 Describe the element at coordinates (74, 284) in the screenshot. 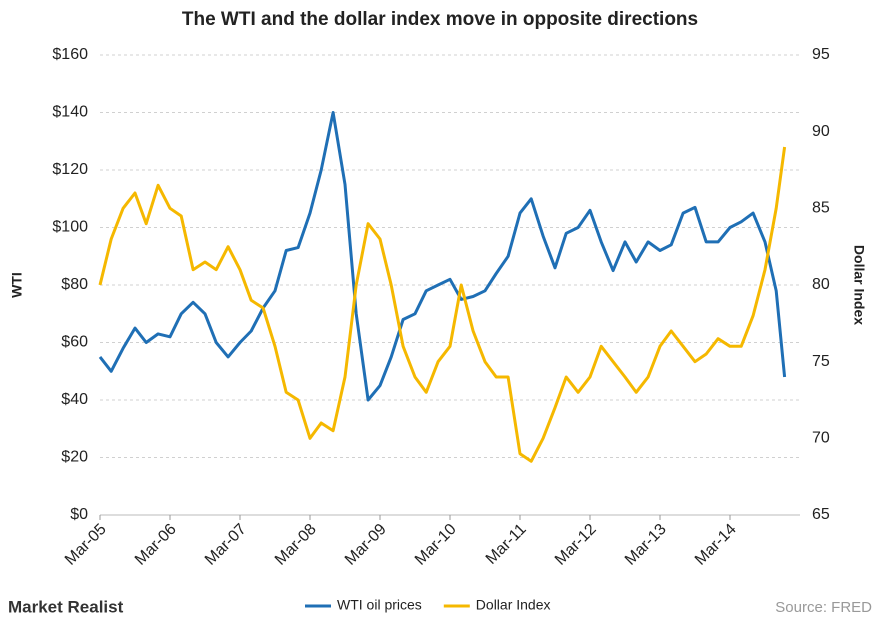

I see `y-tick-label: $80` at that location.